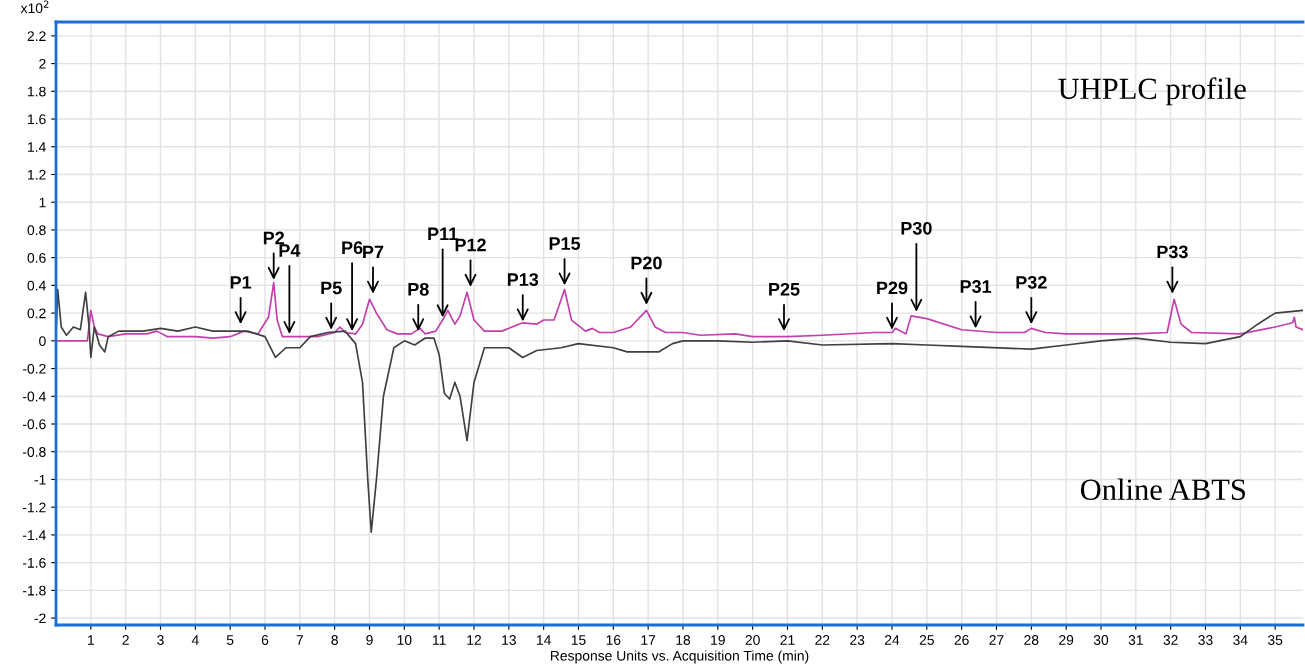  Describe the element at coordinates (578, 640) in the screenshot. I see `x-tick-label: 15` at that location.